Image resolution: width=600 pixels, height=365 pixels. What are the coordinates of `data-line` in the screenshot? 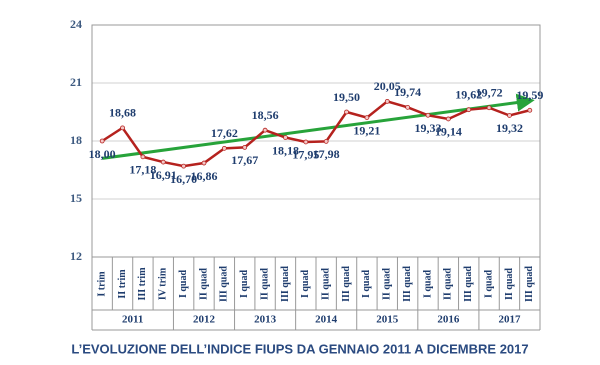 It's located at (316, 133).